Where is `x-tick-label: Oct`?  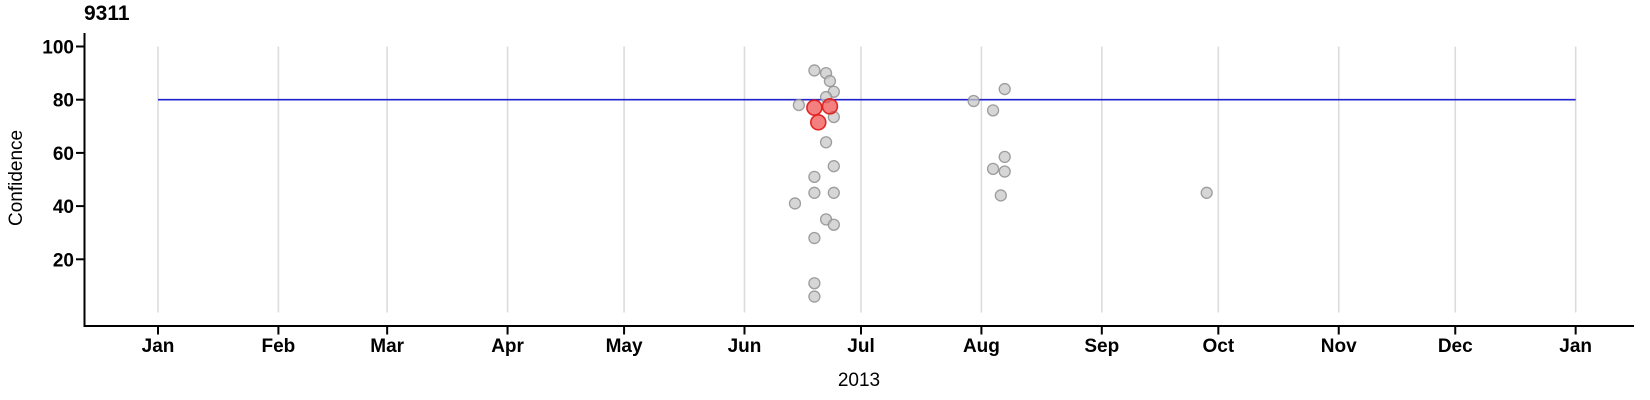 x-tick-label: Oct is located at coordinates (1218, 346).